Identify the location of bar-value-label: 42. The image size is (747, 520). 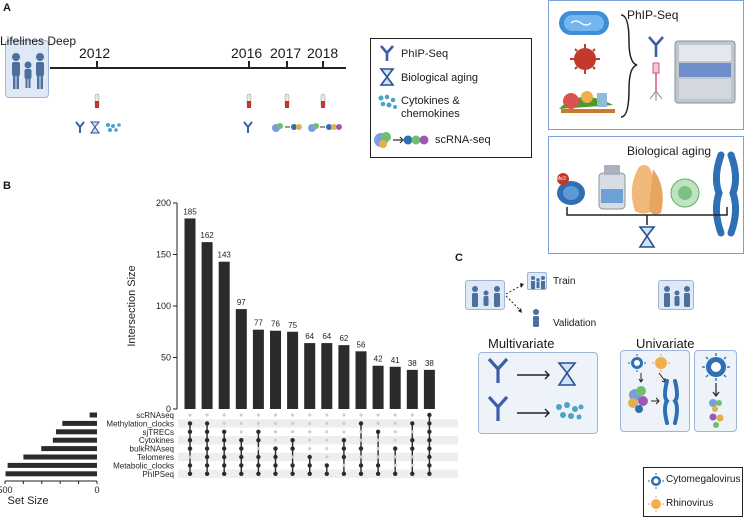
(378, 359).